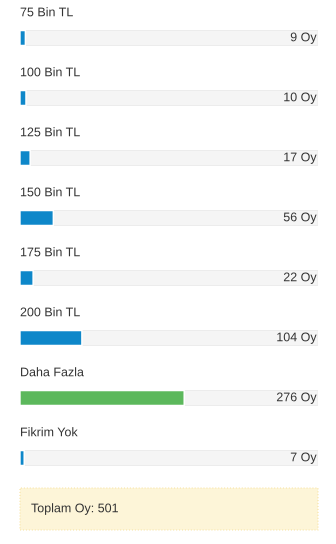 The height and width of the screenshot is (544, 336). I want to click on data-label: 9 Oy, so click(303, 38).